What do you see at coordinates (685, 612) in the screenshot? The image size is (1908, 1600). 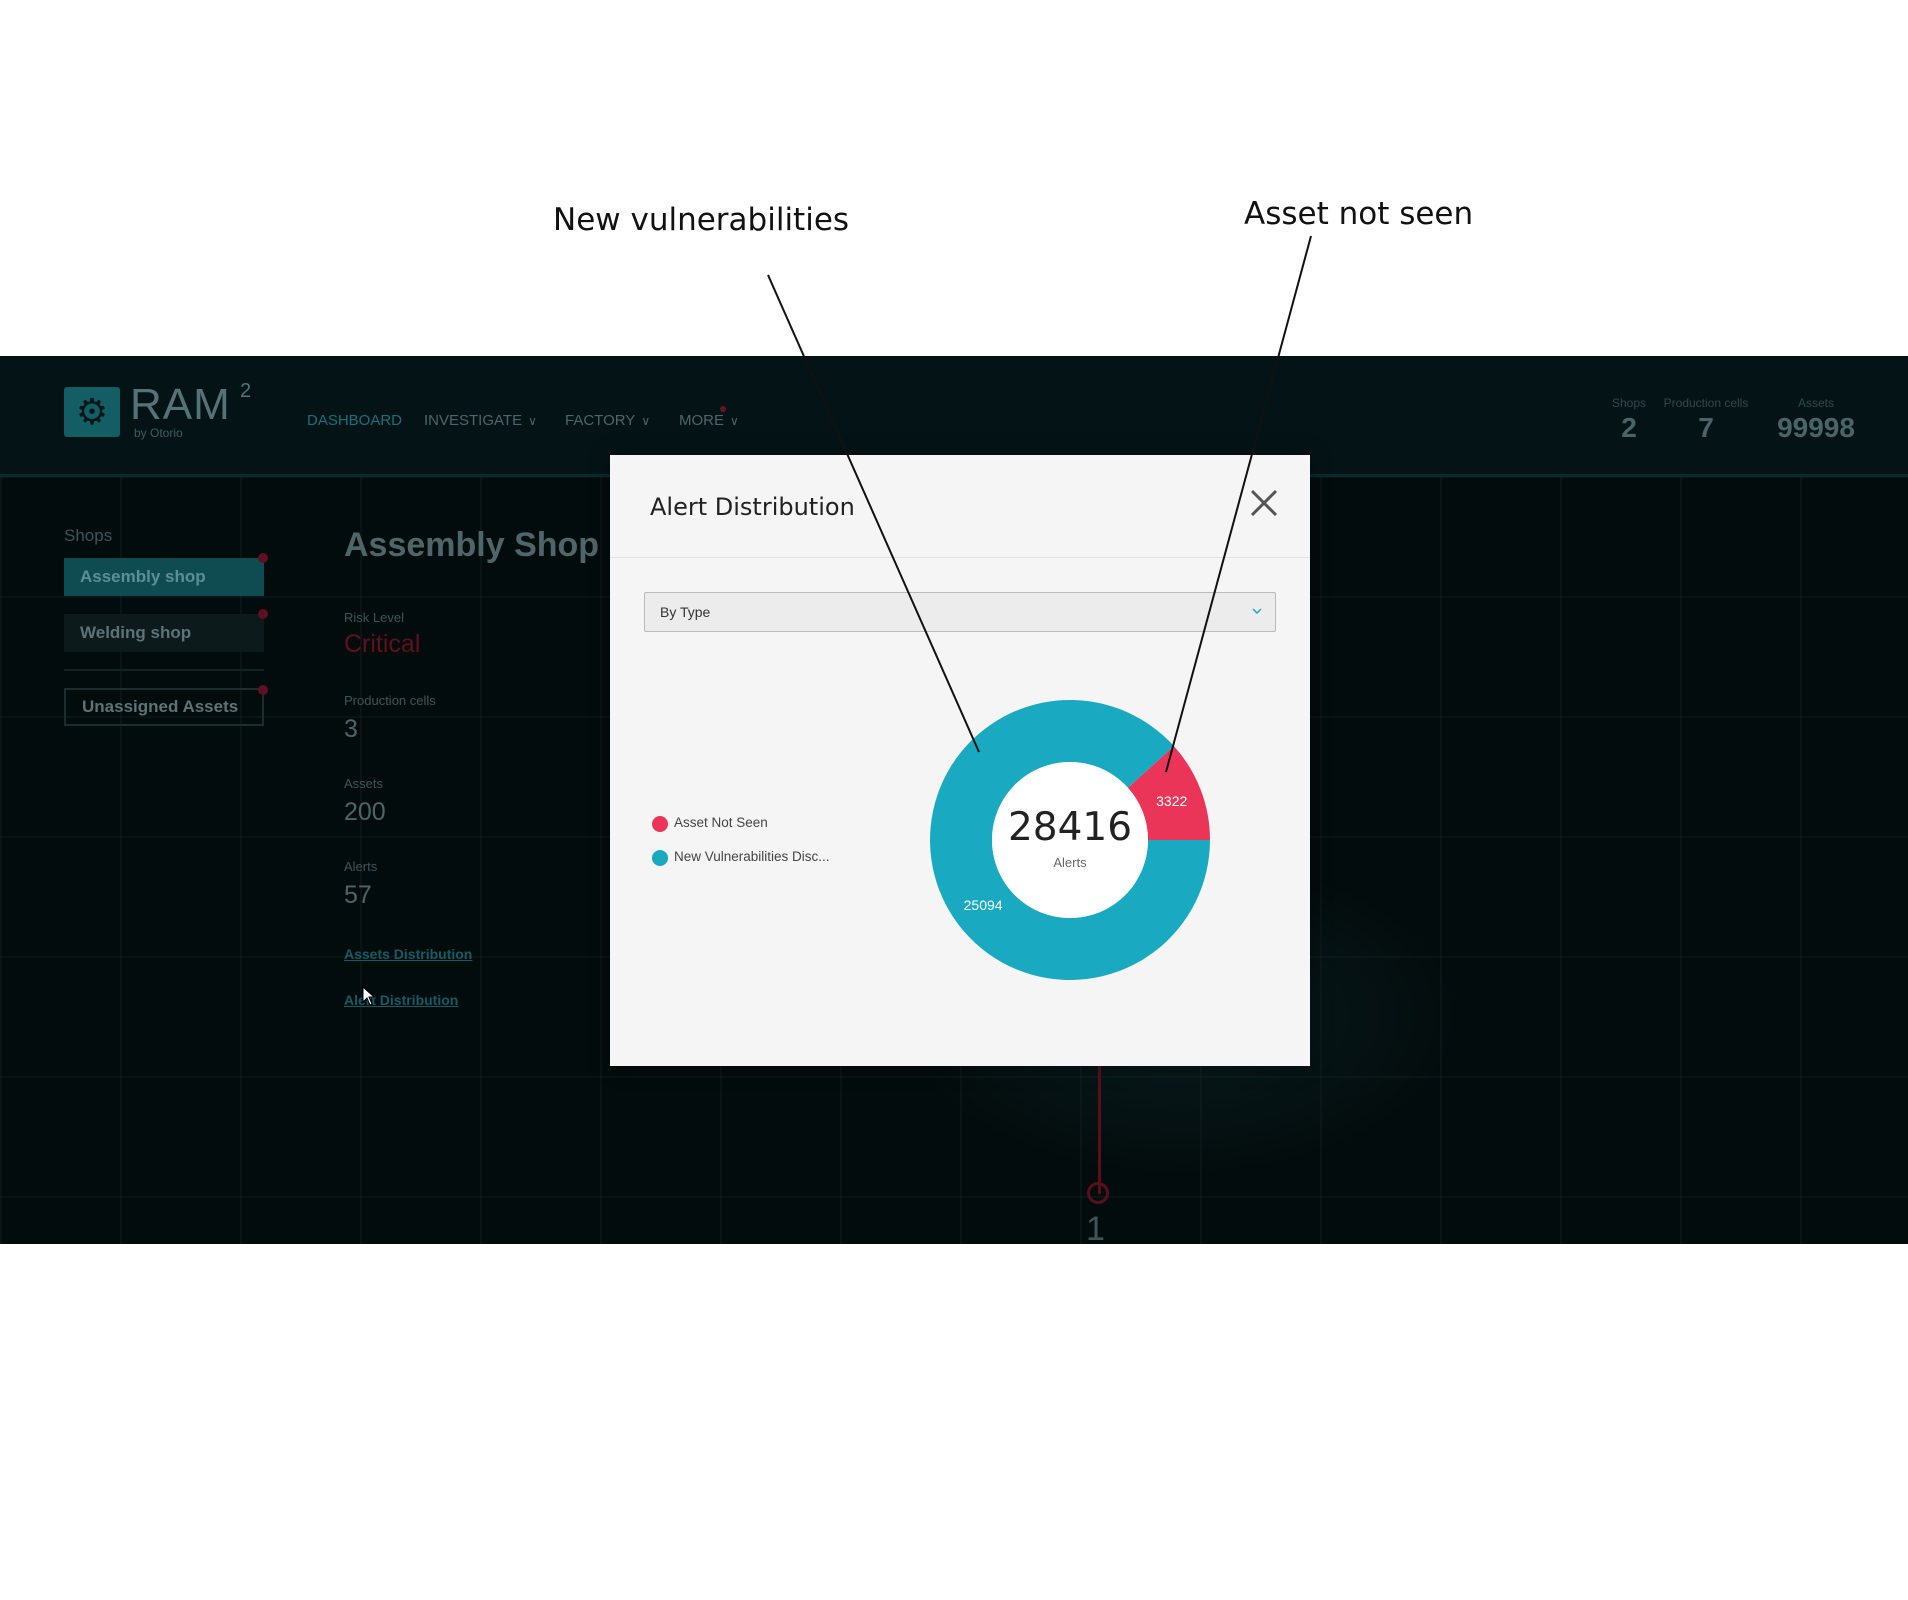 I see `dropdown-value: By Type` at bounding box center [685, 612].